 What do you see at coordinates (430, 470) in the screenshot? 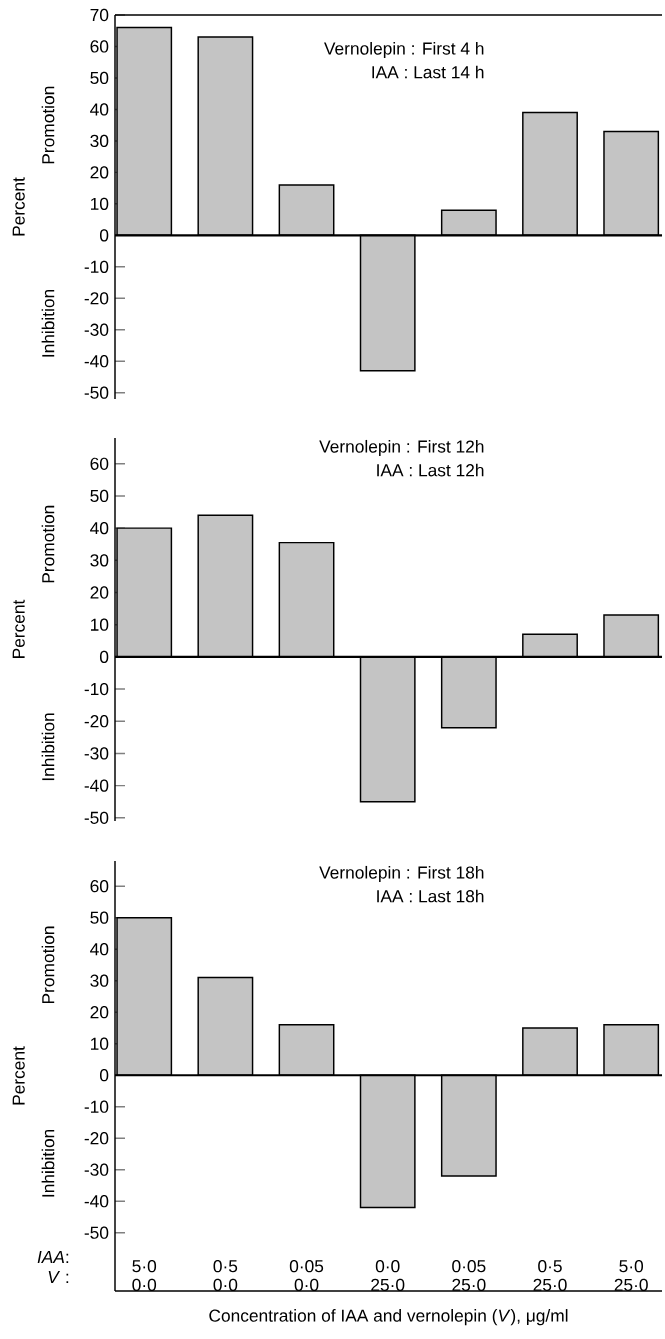
I see `annotation: IAA : Last 12h` at bounding box center [430, 470].